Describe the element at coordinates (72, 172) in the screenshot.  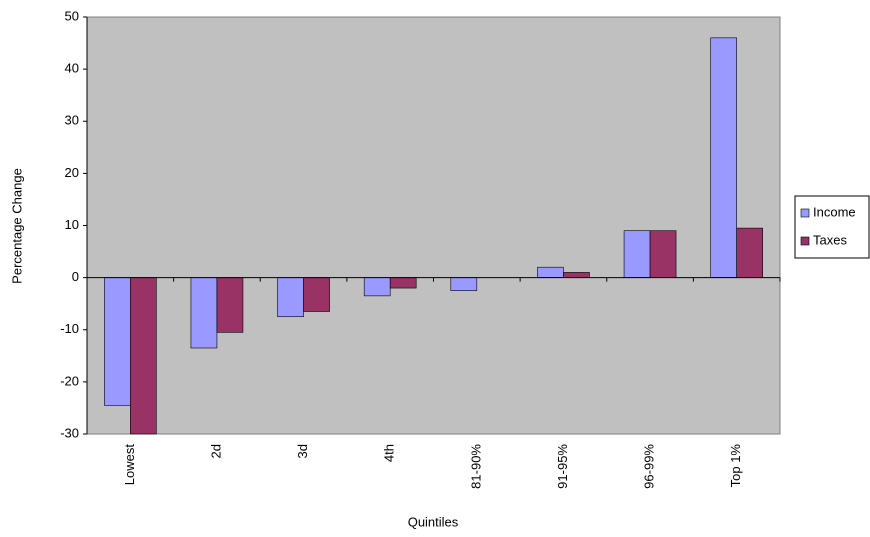
I see `y-tick-label: 20` at that location.